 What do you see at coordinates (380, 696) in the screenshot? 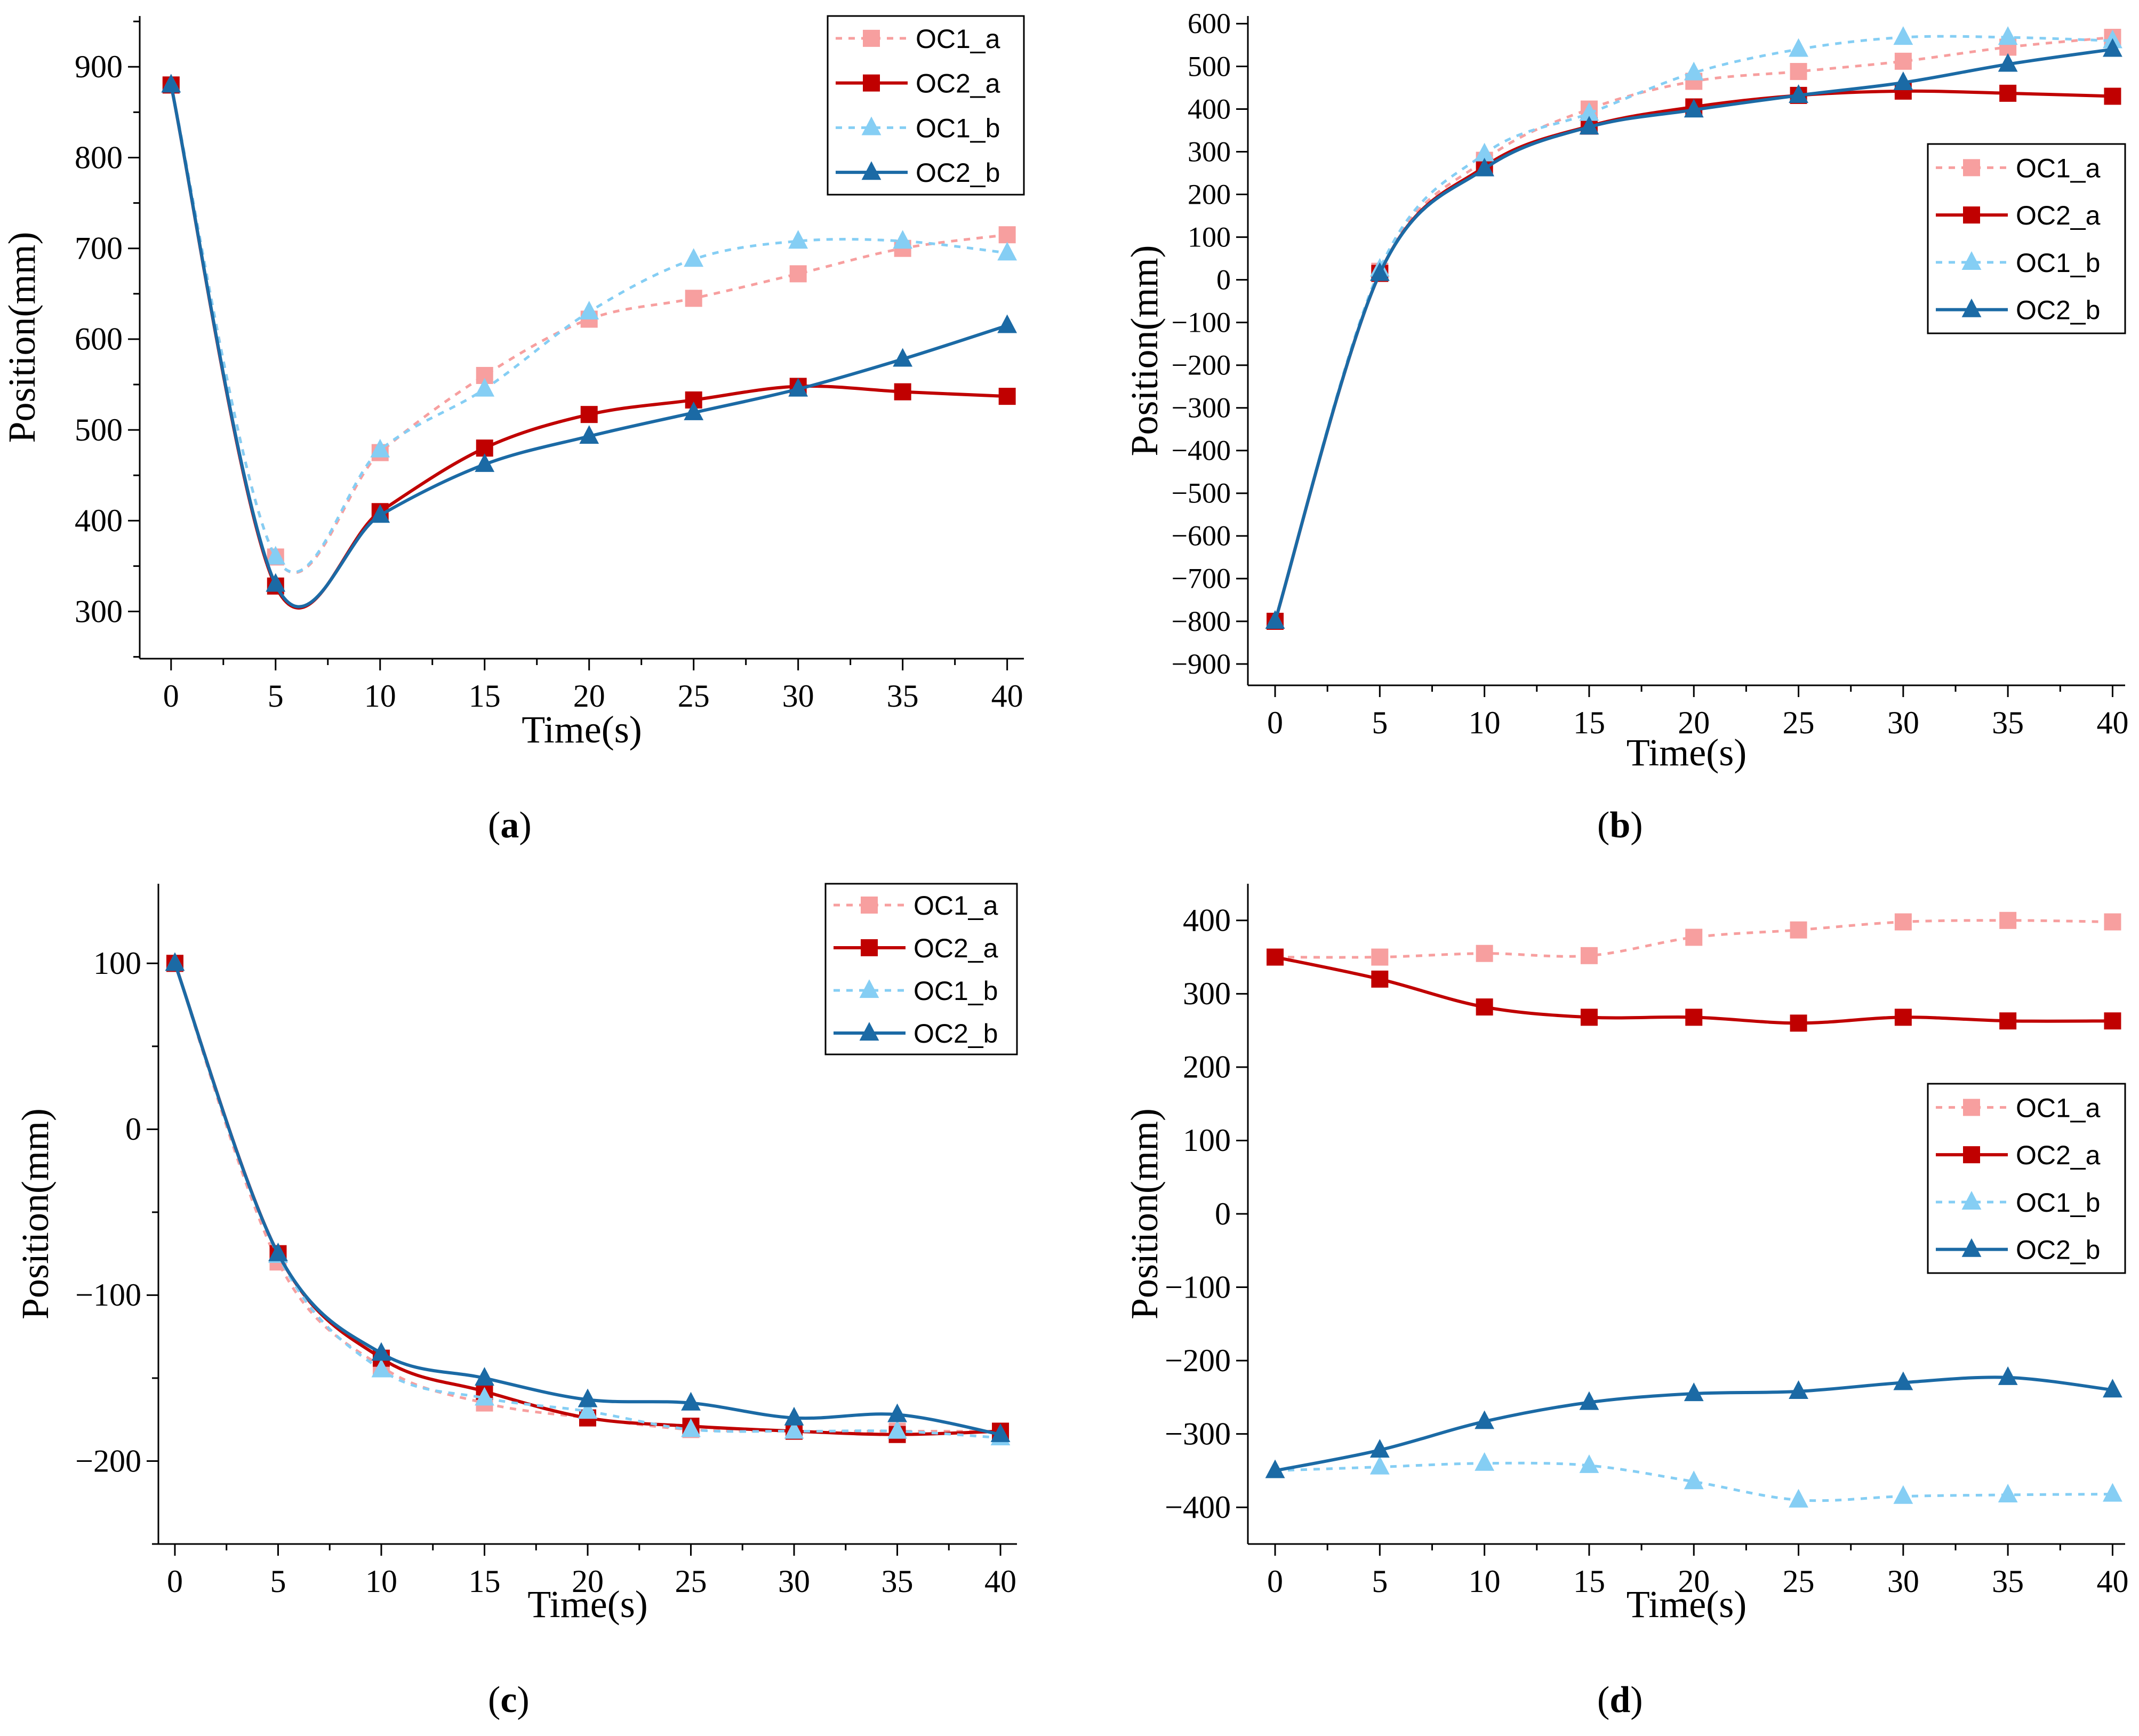
I see `x-tick-label: 10` at bounding box center [380, 696].